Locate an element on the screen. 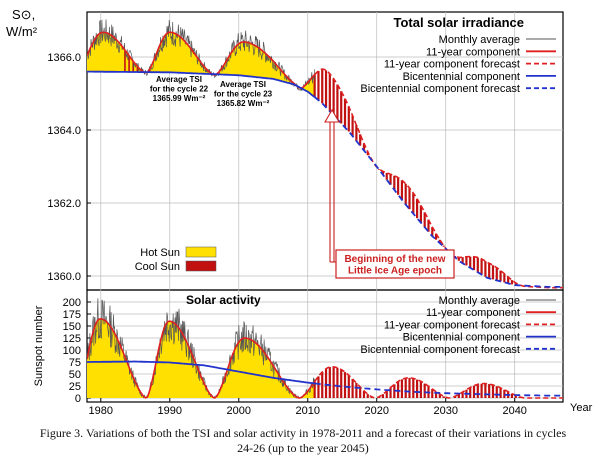 The image size is (601, 465). y-tick-label: 1362.0 is located at coordinates (64, 204).